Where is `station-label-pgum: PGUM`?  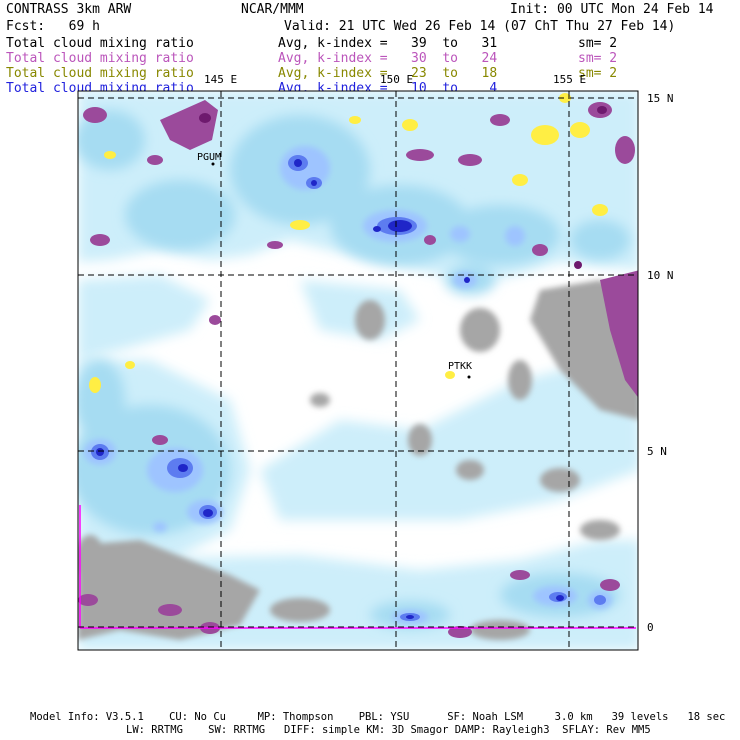
station-label-pgum: PGUM is located at coordinates (209, 157).